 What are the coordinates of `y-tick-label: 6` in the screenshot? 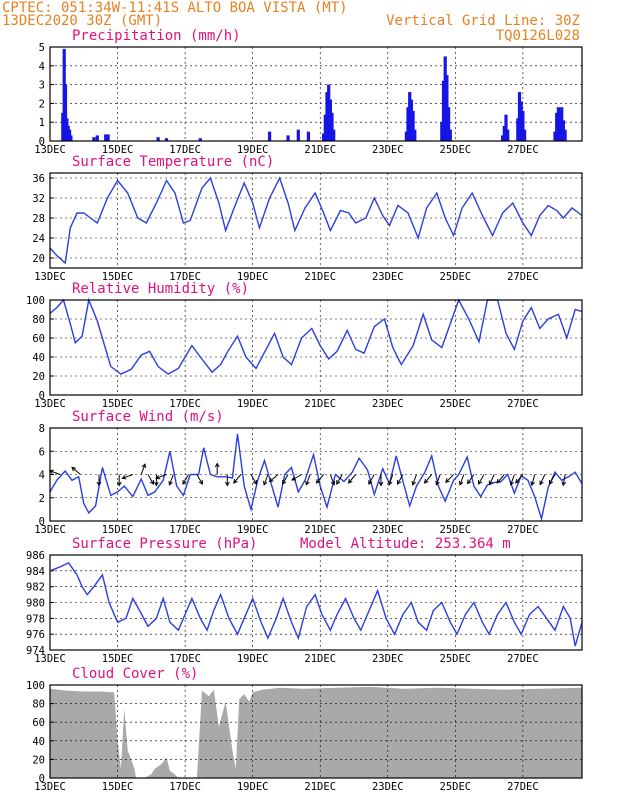 It's located at (42, 452).